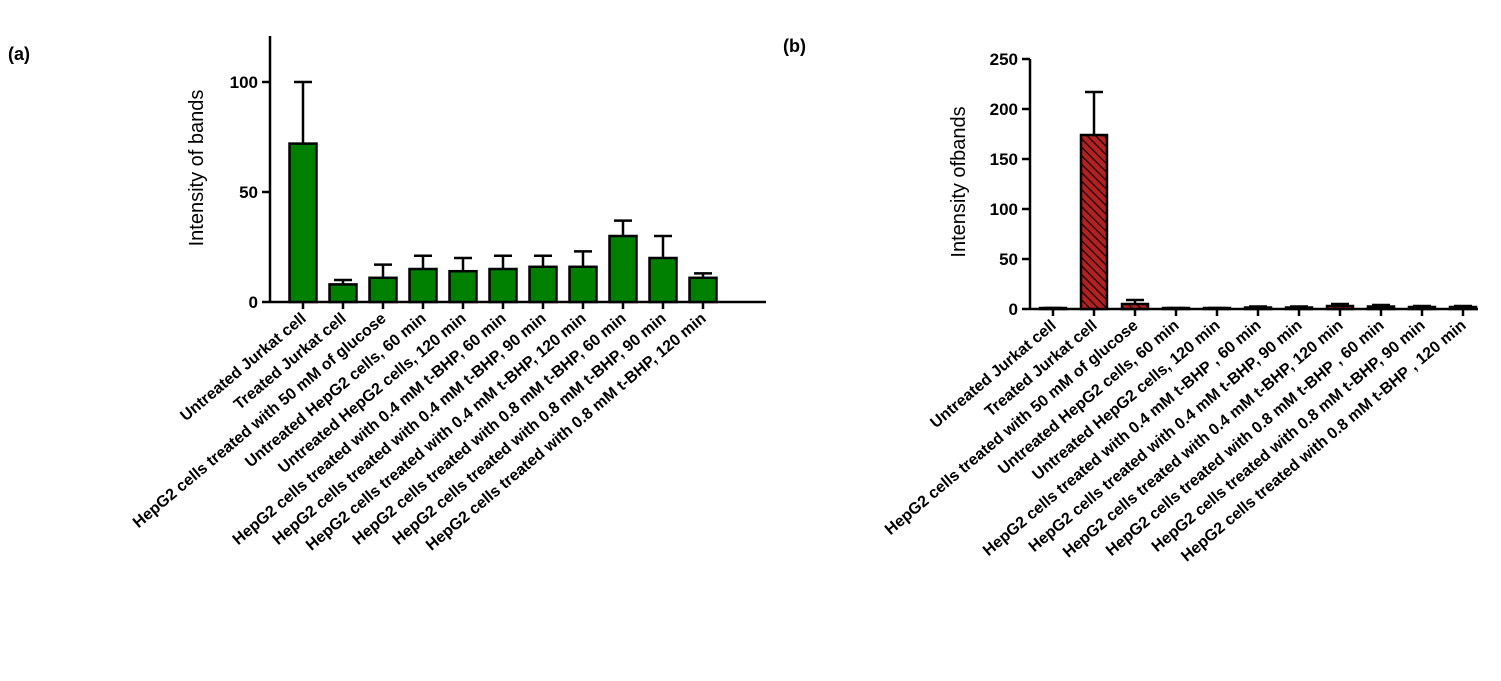 The height and width of the screenshot is (681, 1501). Describe the element at coordinates (1004, 109) in the screenshot. I see `y-tick-label: 200` at that location.